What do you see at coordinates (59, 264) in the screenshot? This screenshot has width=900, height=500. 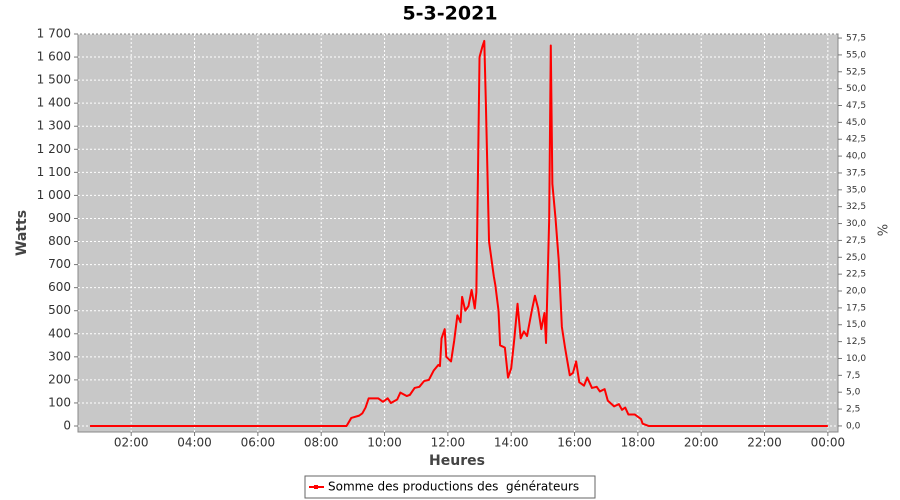 I see `y-tick-label: 700` at bounding box center [59, 264].